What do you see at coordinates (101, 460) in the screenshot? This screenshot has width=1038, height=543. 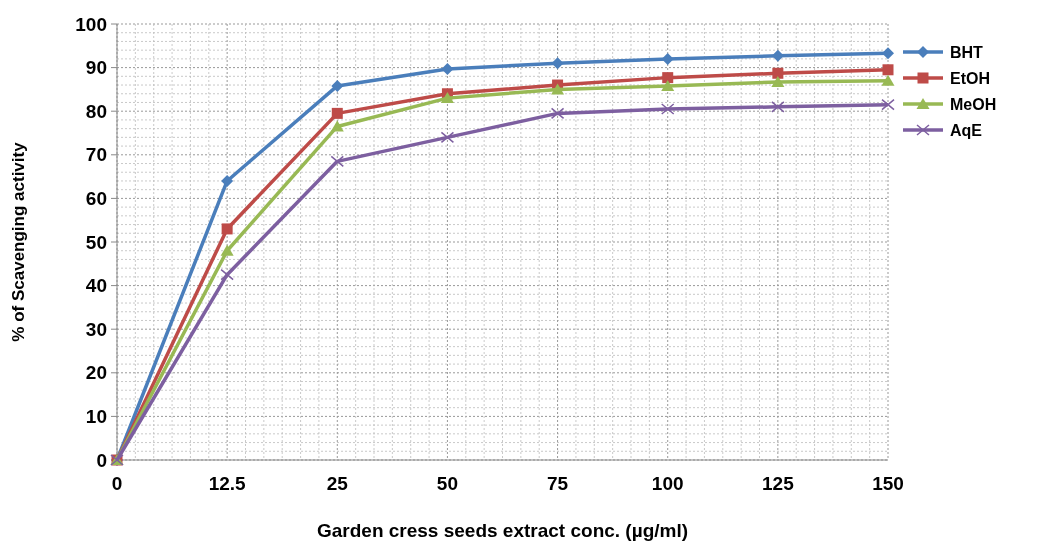 I see `y-tick-label: 0` at bounding box center [101, 460].